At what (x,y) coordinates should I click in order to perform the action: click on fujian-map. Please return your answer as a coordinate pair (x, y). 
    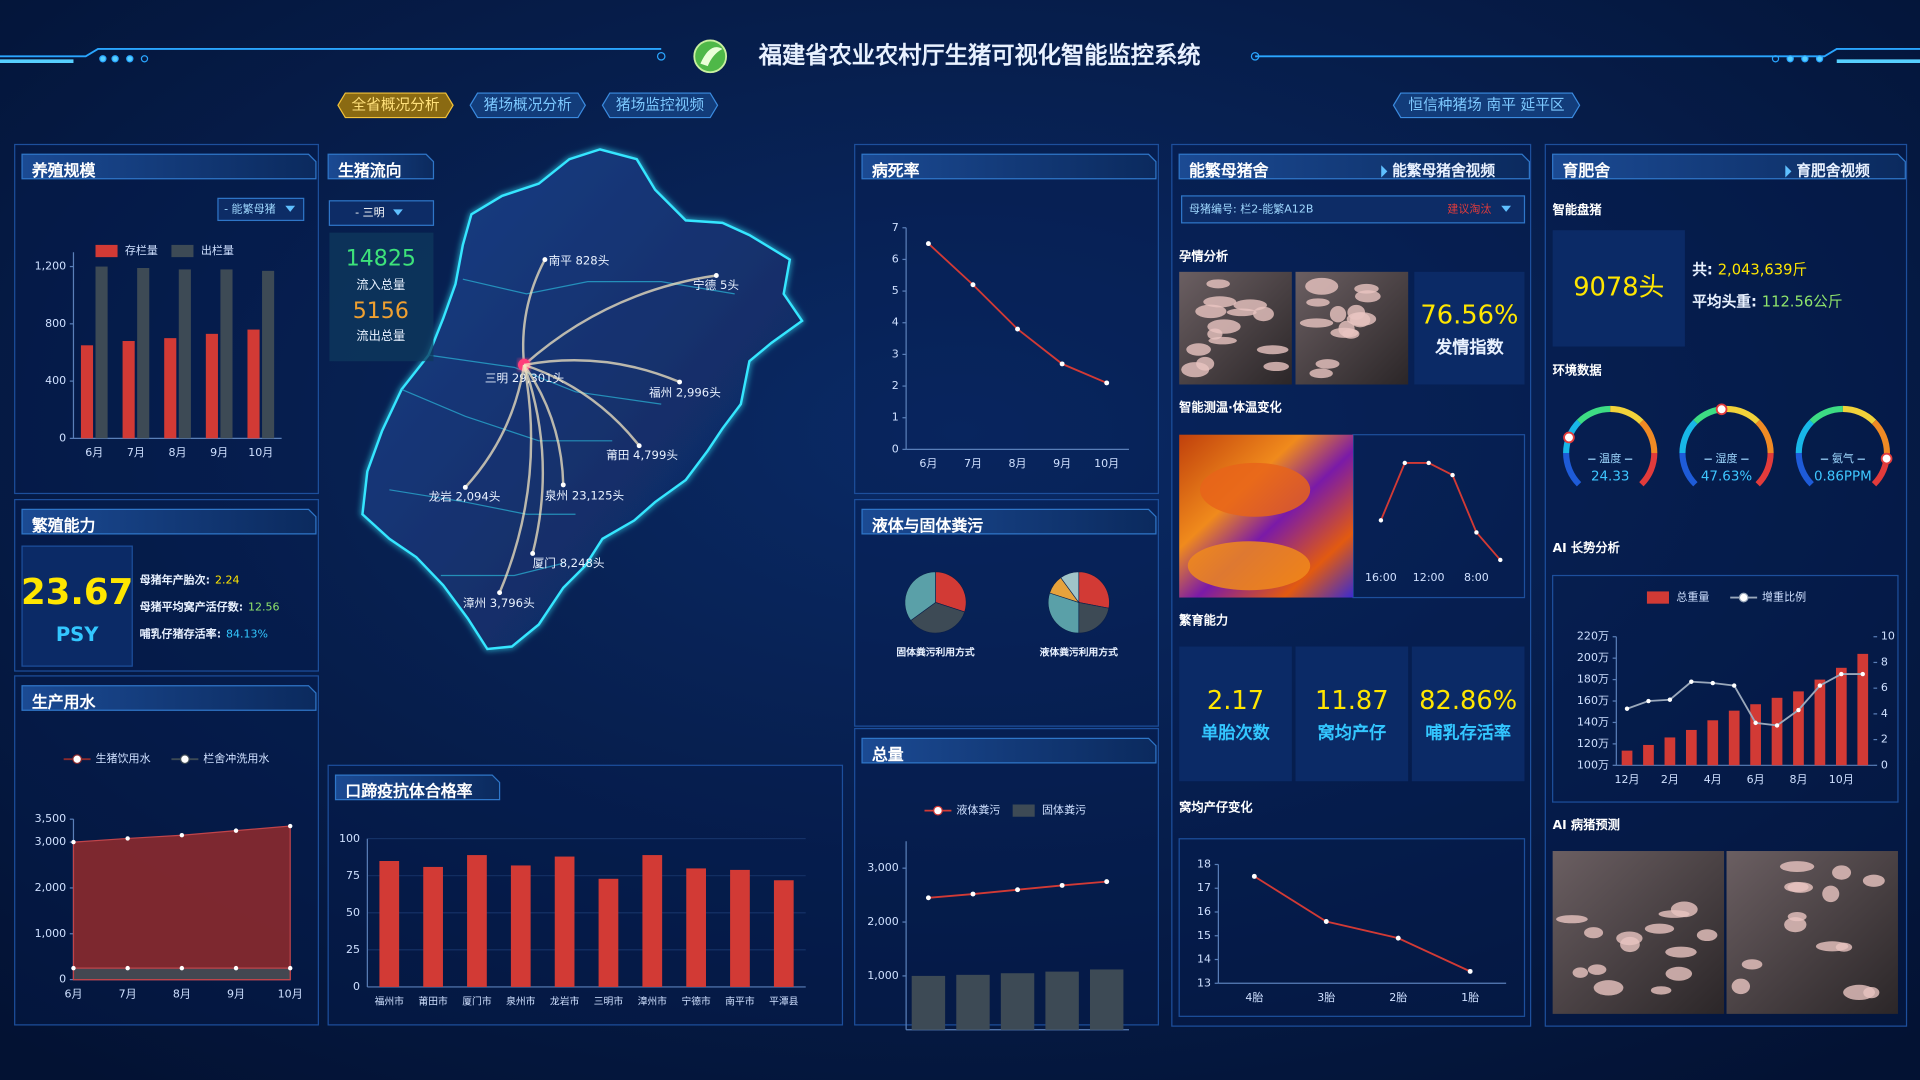
    Looking at the image, I should click on (582, 399).